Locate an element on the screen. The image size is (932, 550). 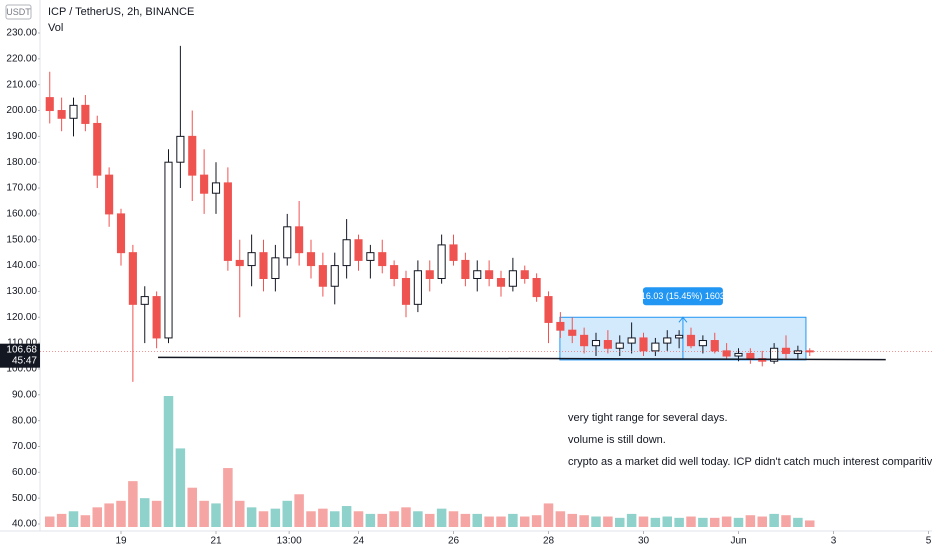
y-tick-label: 90.00 is located at coordinates (24, 394).